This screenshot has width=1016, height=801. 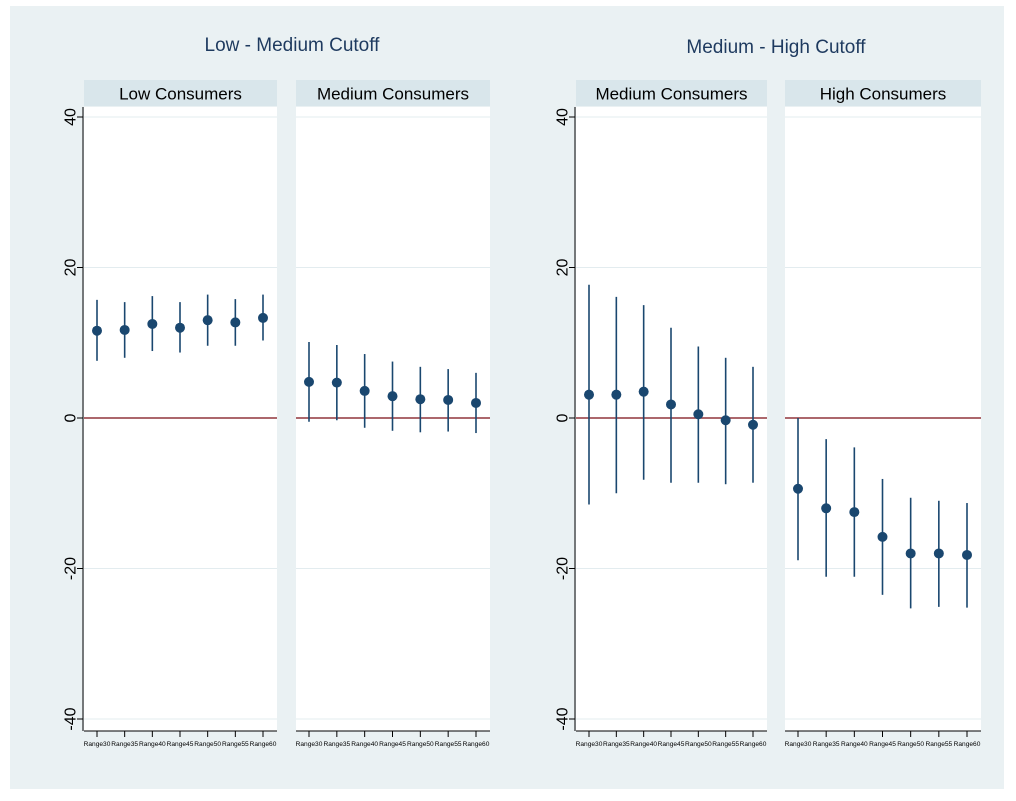 I want to click on group-title-medium-high: Medium - High Cutoff, so click(x=776, y=47).